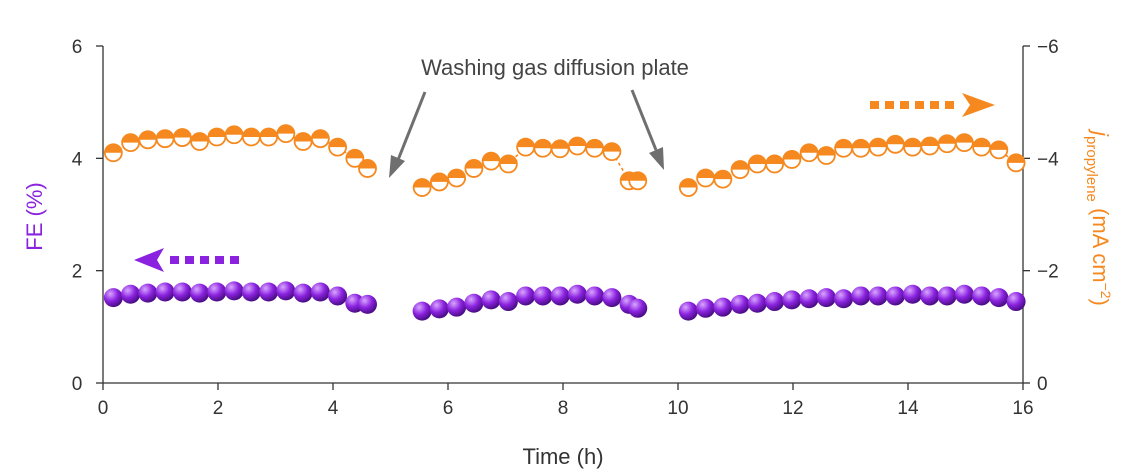 The image size is (1131, 471). What do you see at coordinates (656, 158) in the screenshot?
I see `annotation-arrowhead-right` at bounding box center [656, 158].